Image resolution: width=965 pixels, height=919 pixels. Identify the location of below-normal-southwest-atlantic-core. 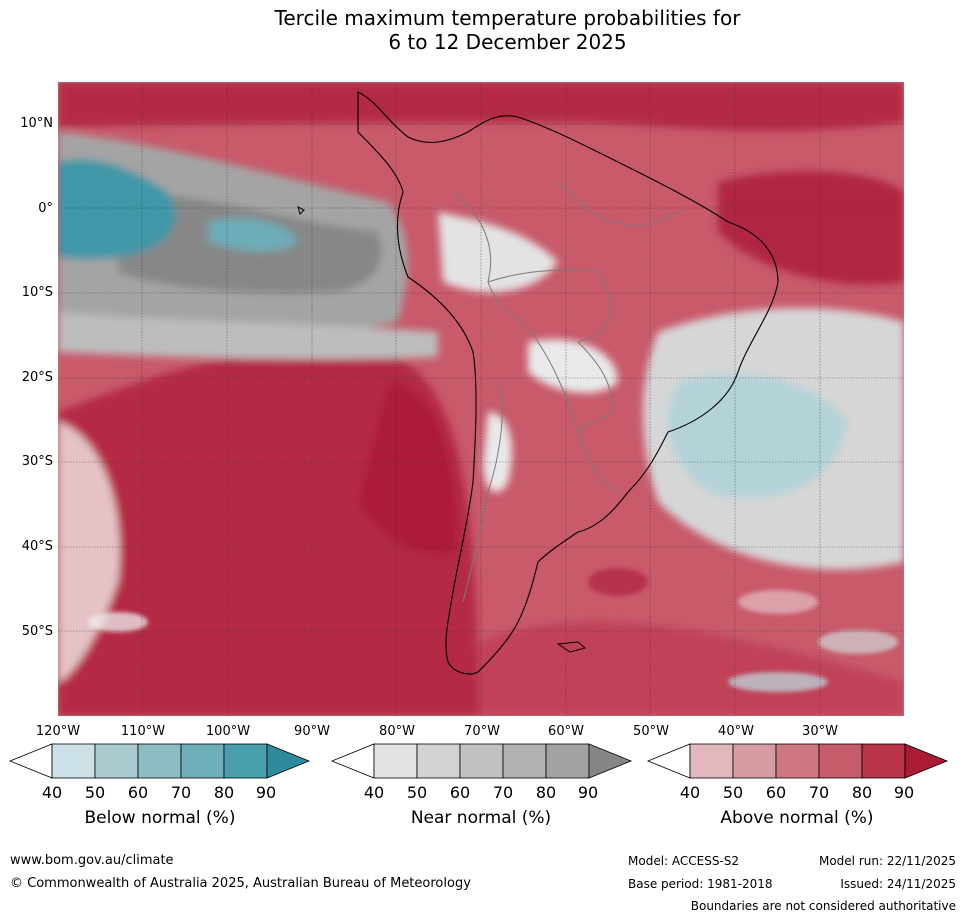
(758, 436).